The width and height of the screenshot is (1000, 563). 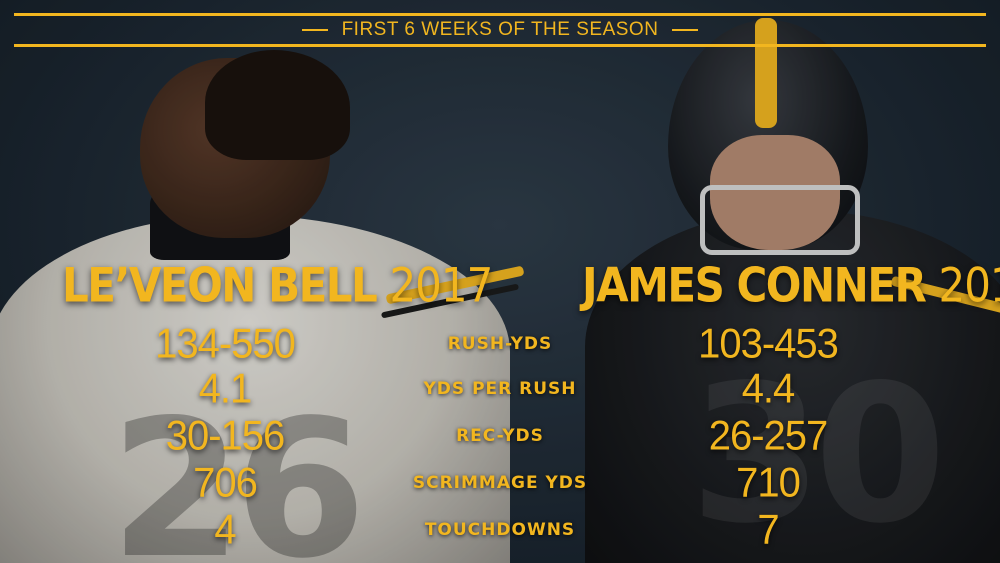 What do you see at coordinates (220, 285) in the screenshot?
I see `left-player-name-text: LE’VEON BELL` at bounding box center [220, 285].